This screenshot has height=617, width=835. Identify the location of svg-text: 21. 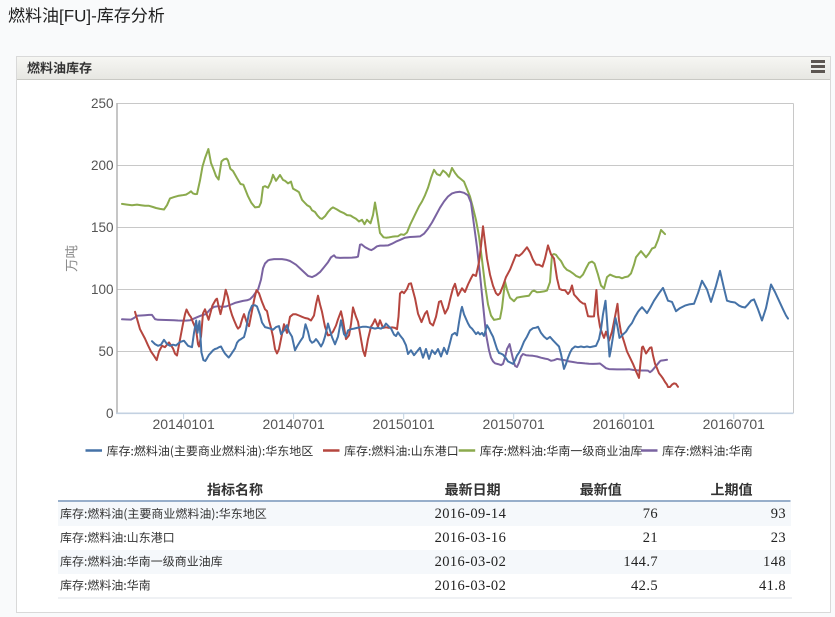
(650, 538).